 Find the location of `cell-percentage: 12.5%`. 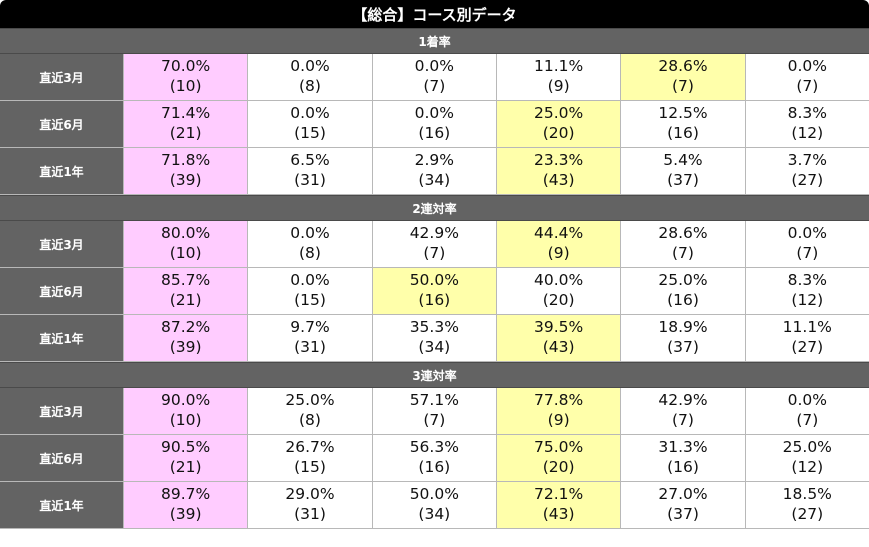

cell-percentage: 12.5% is located at coordinates (683, 113).